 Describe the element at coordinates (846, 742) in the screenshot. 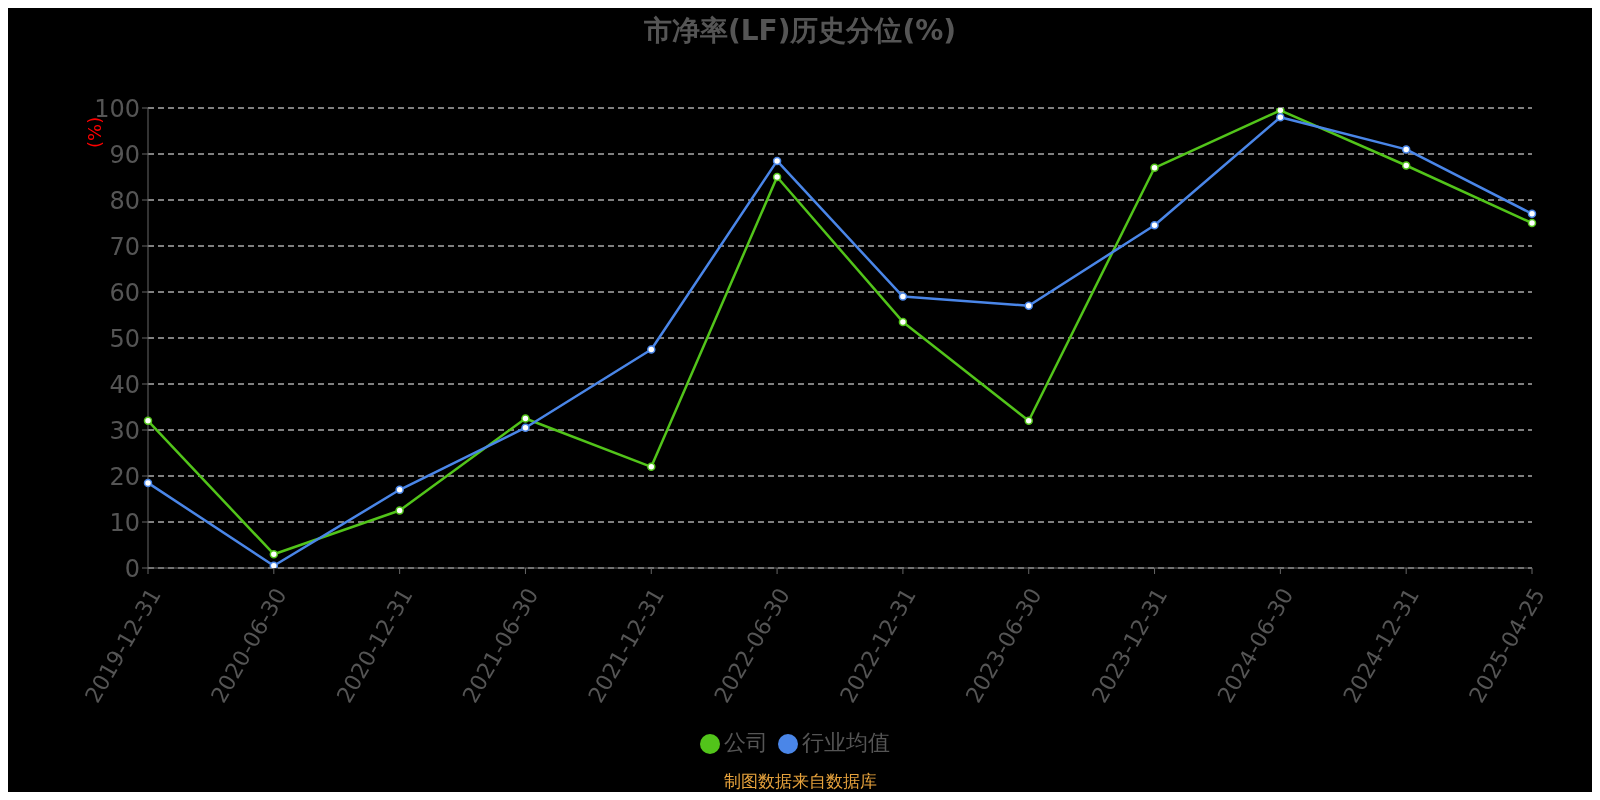

I see `legend-label: 行业均值` at that location.